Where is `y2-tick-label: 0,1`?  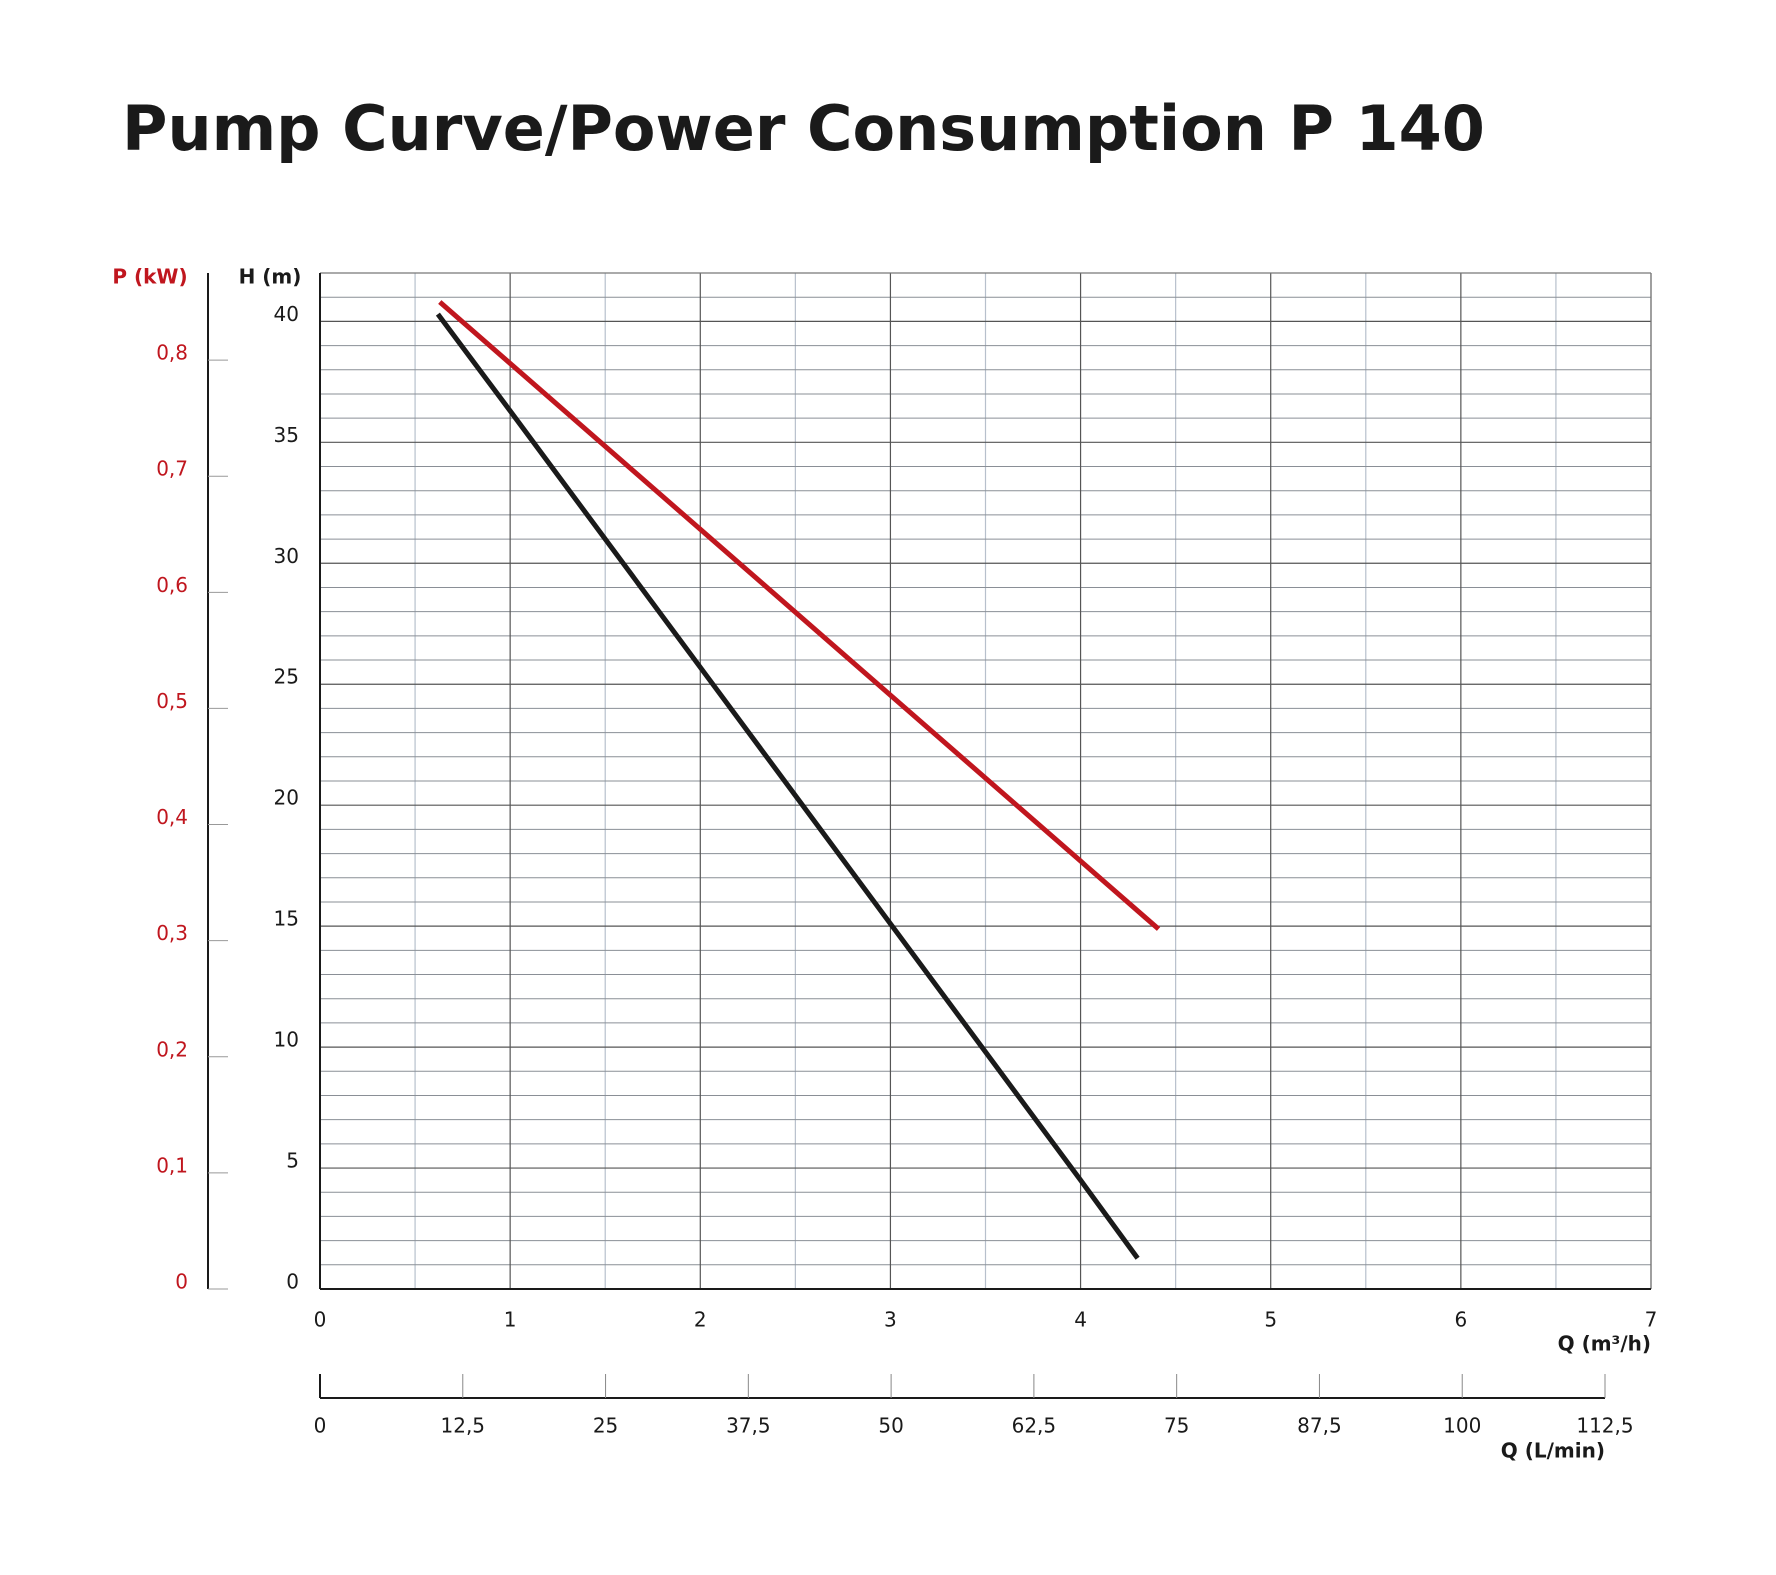
y2-tick-label: 0,1 is located at coordinates (172, 1165).